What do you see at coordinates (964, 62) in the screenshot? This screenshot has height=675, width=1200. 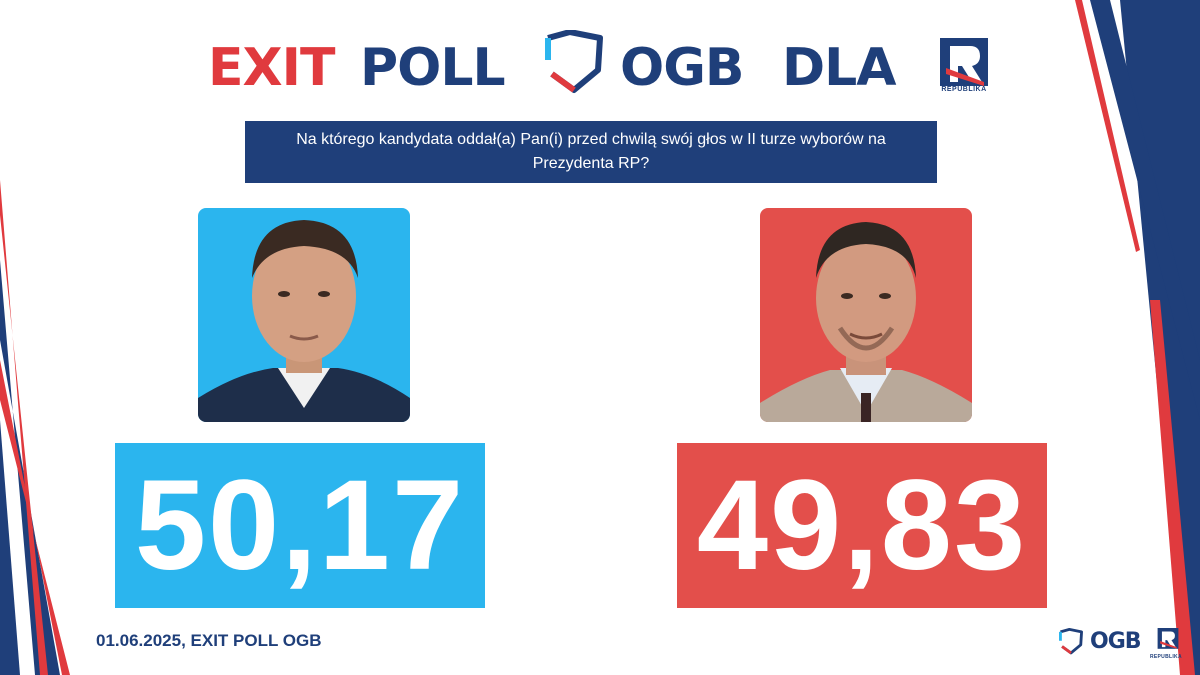 I see `republika-logo-icon` at bounding box center [964, 62].